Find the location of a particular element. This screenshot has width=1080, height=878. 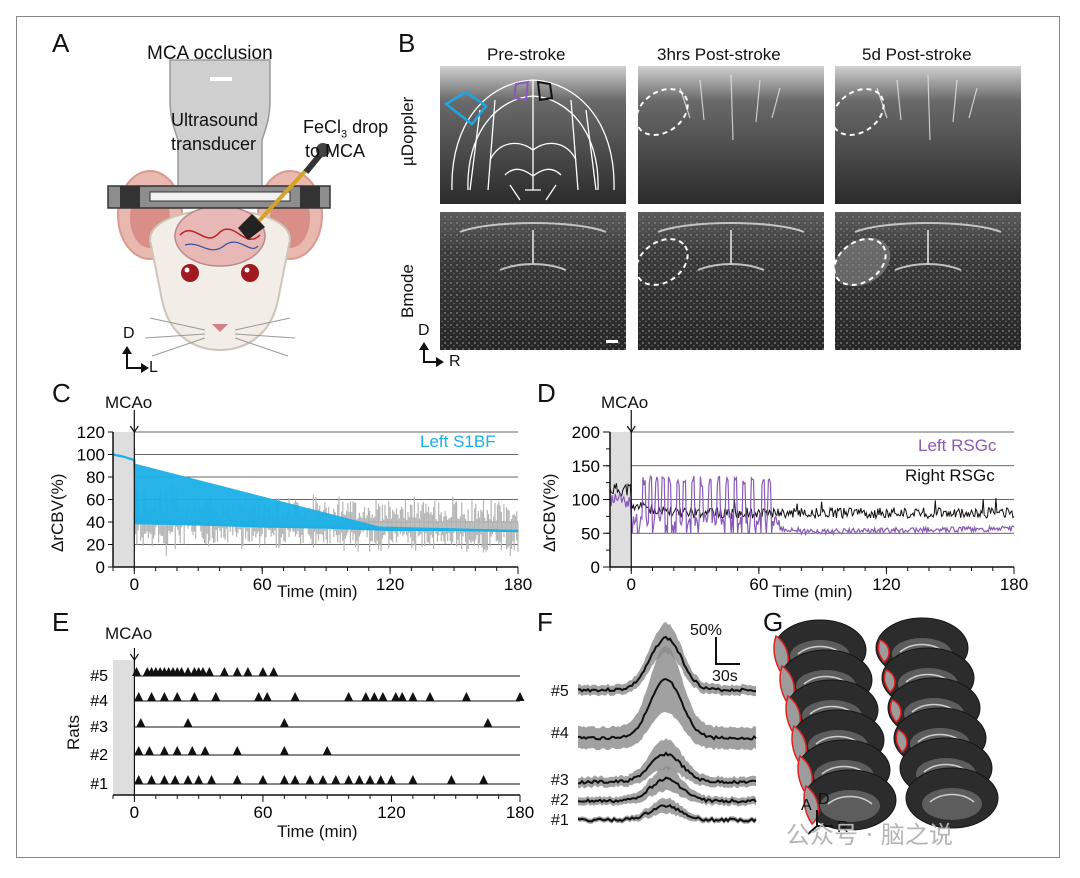

rat-label: #5 is located at coordinates (99, 676).